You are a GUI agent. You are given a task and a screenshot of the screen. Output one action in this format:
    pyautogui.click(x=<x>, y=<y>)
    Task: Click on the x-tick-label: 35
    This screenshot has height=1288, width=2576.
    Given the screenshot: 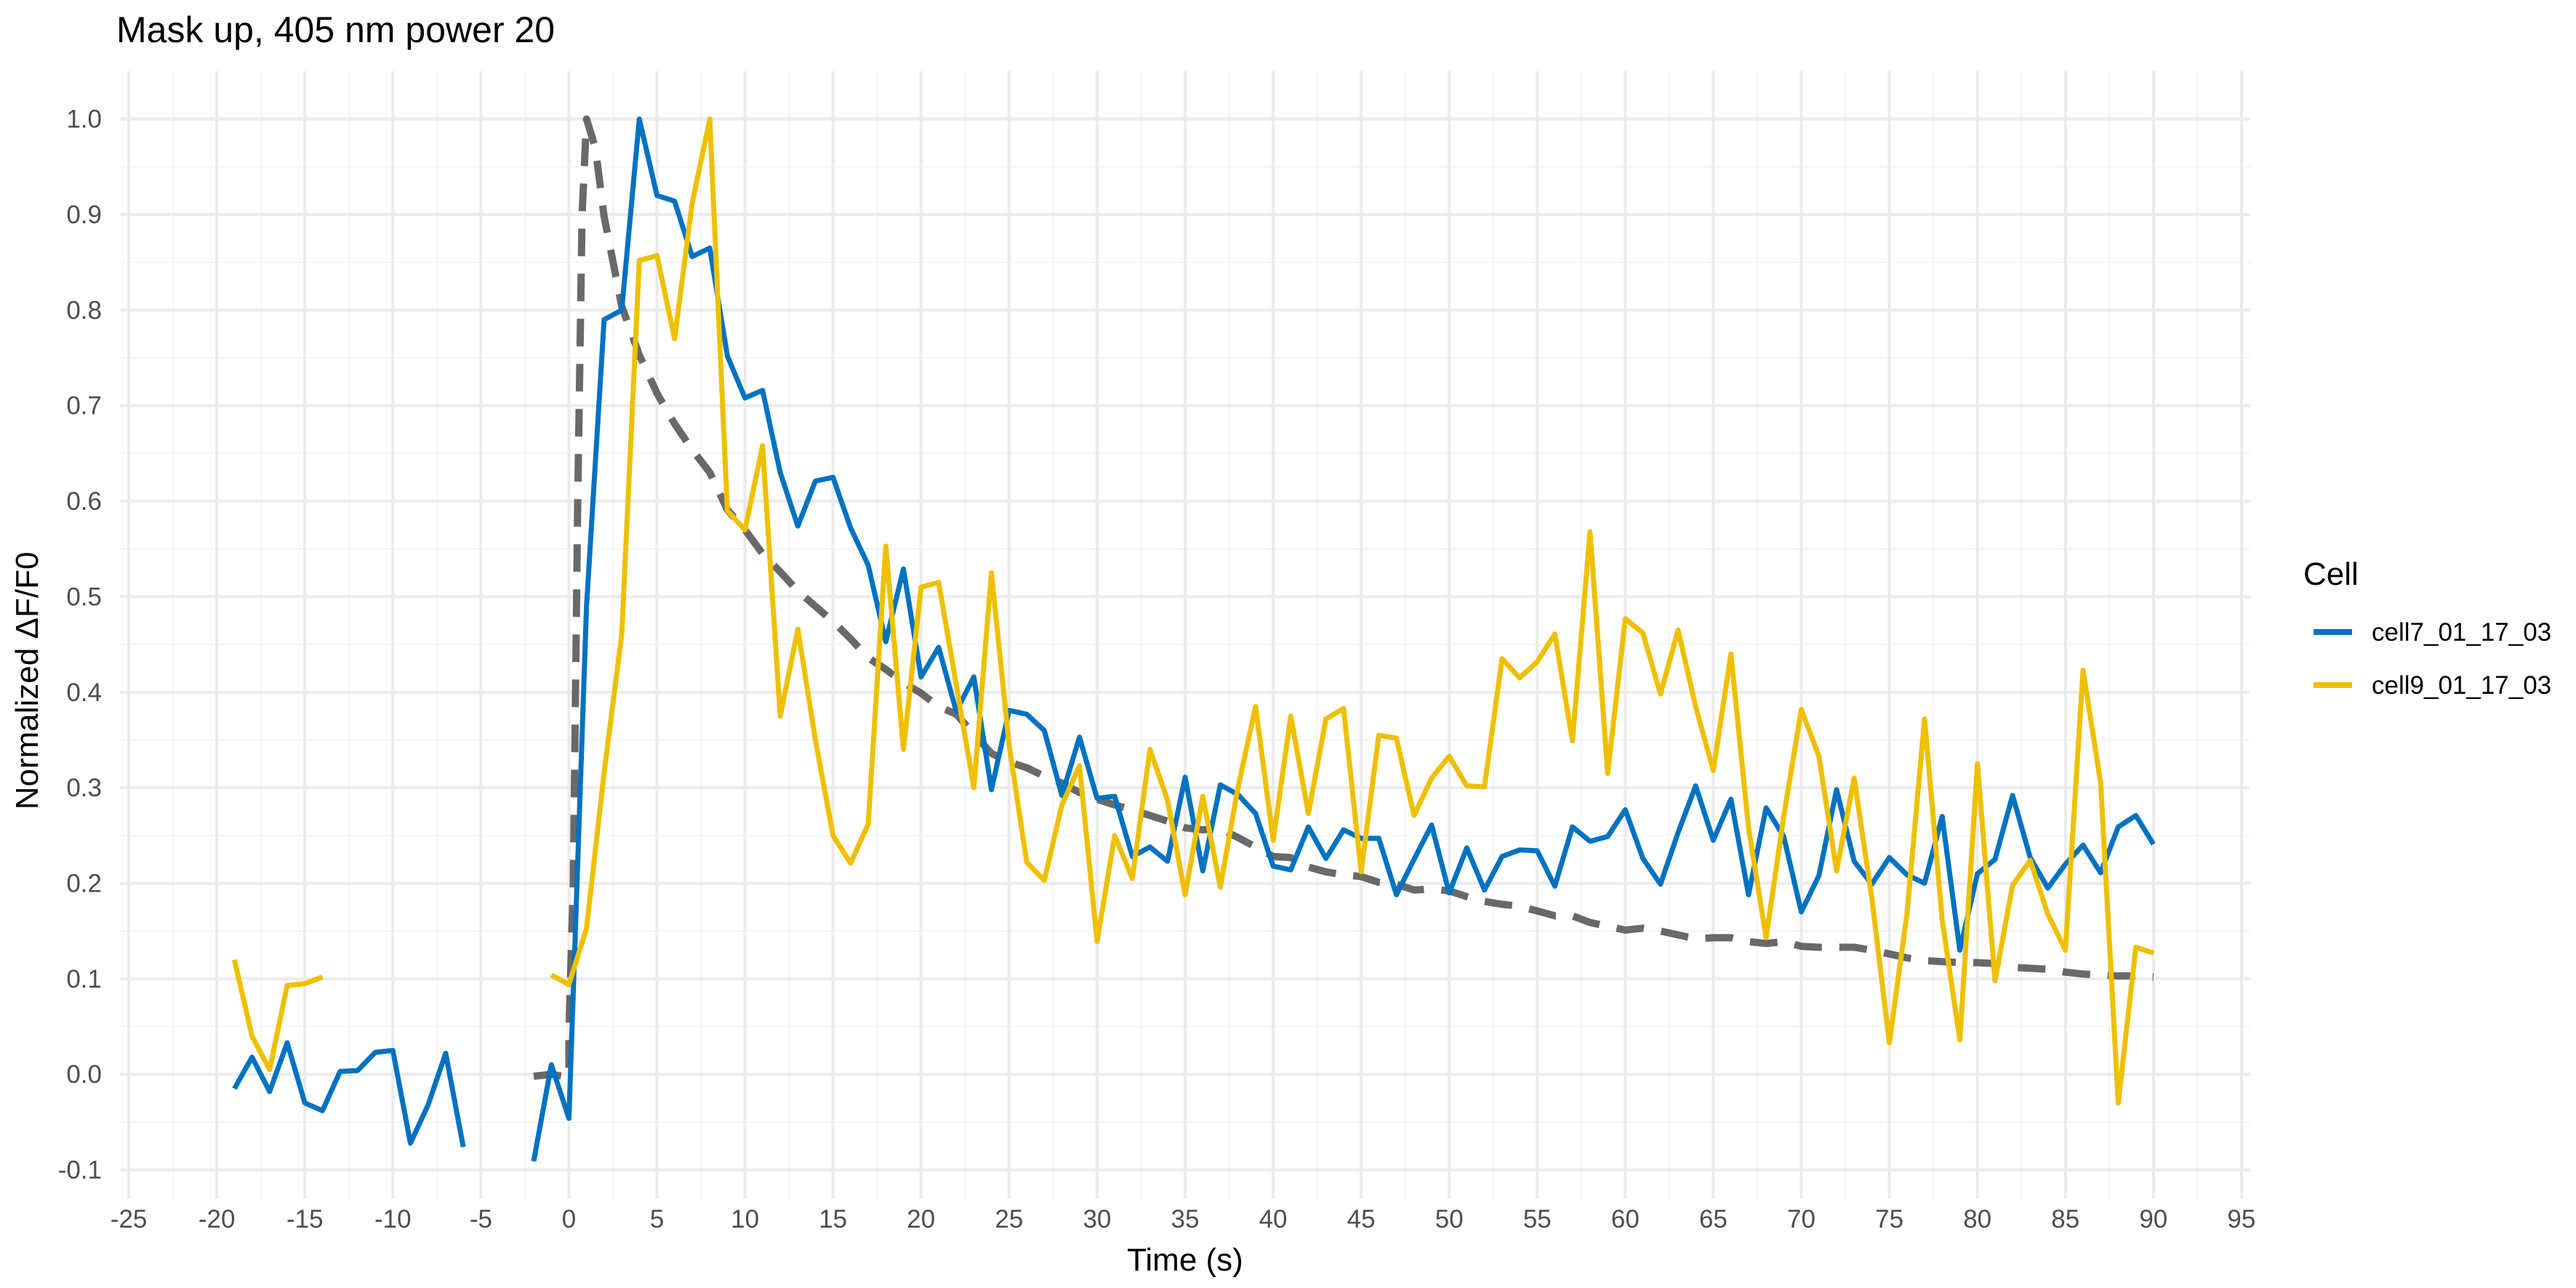 What is the action you would take?
    pyautogui.click(x=1185, y=1219)
    